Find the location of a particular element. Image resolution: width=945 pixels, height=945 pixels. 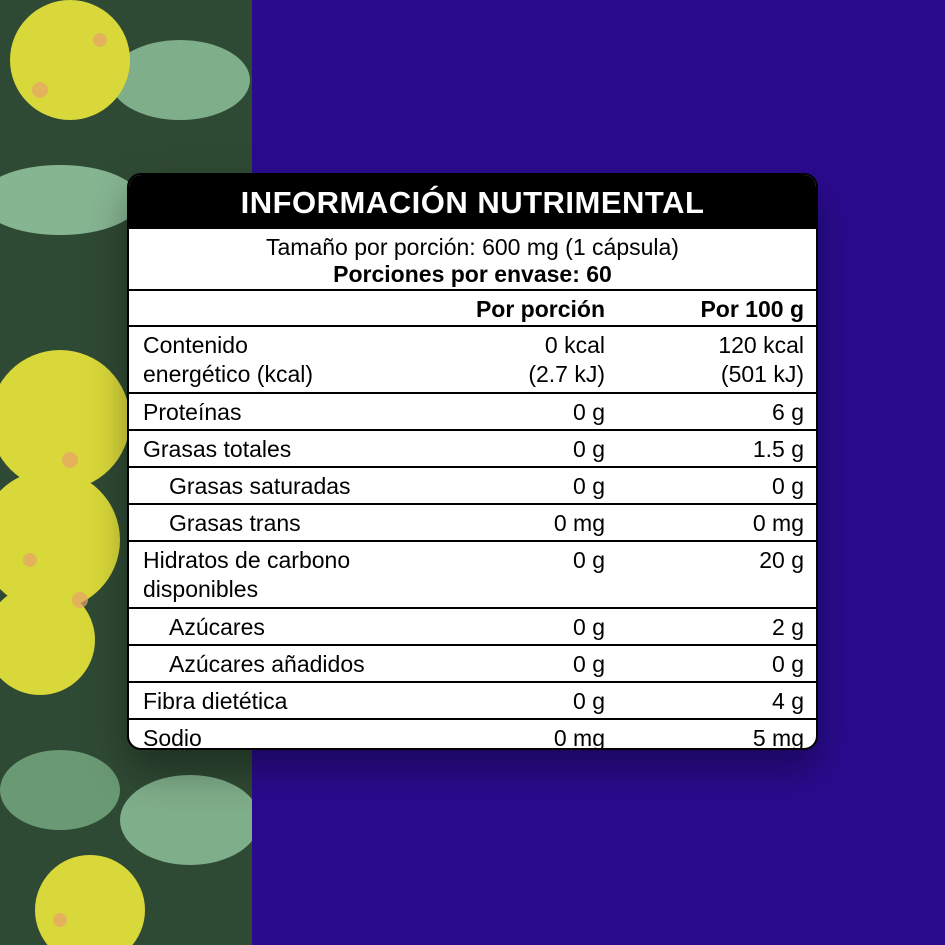

nutrient-row: Grasas totales 0 g 1.5 g is located at coordinates (472, 449).